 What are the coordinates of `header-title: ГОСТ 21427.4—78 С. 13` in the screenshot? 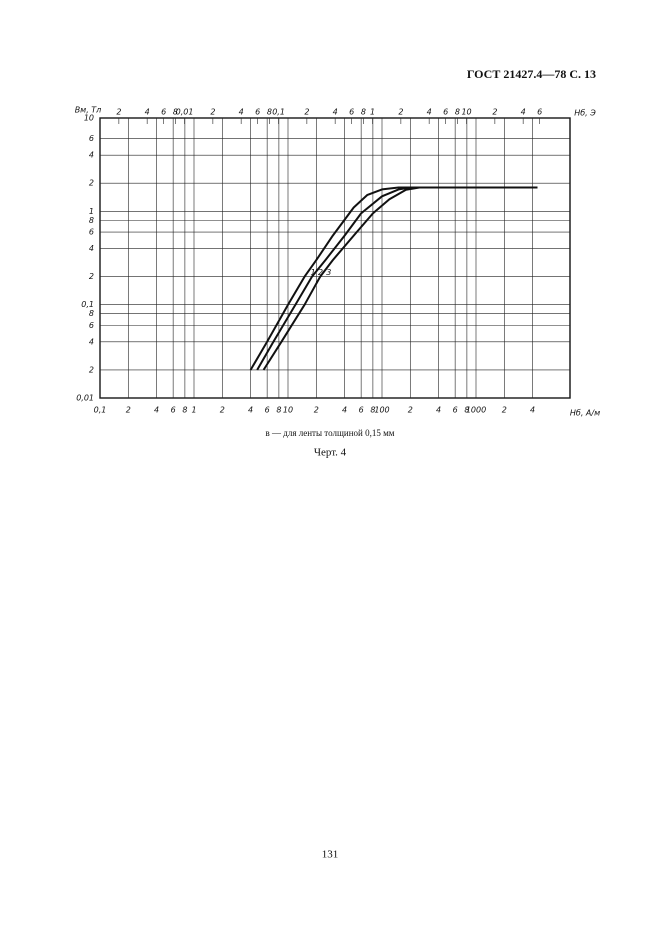 It's located at (531, 74).